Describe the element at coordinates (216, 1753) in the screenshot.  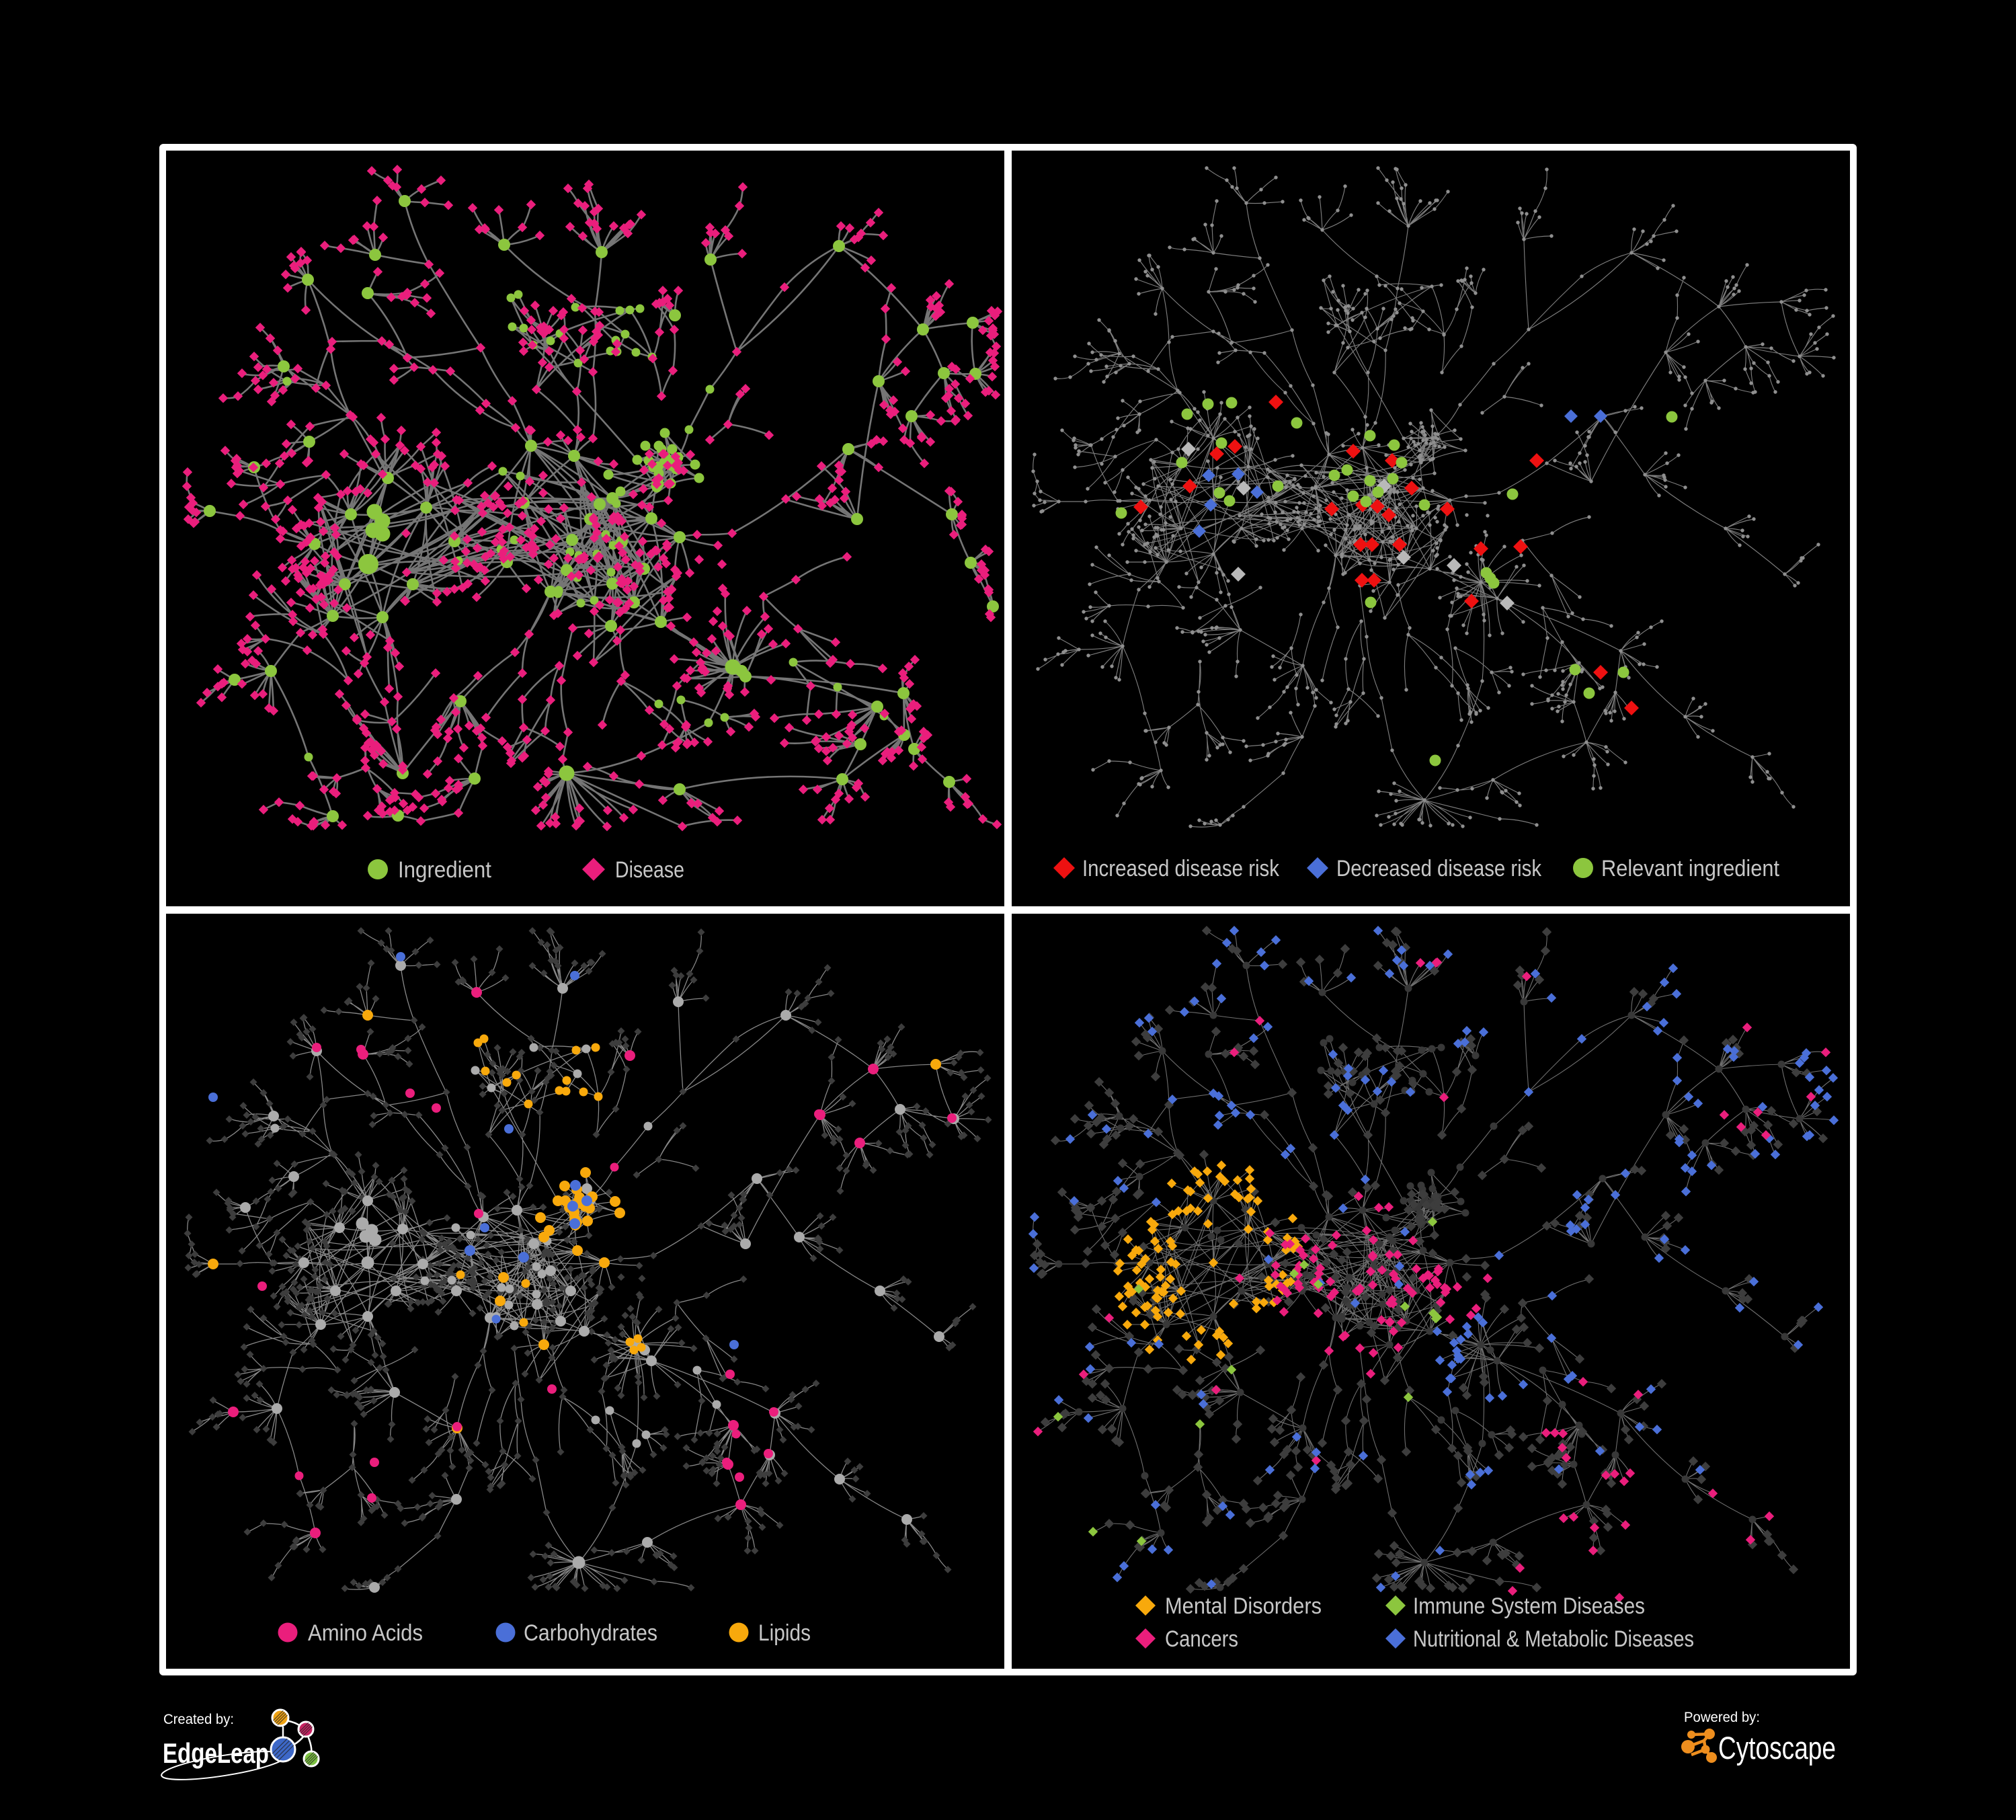
I see `svg-text: EdgeLeap` at that location.